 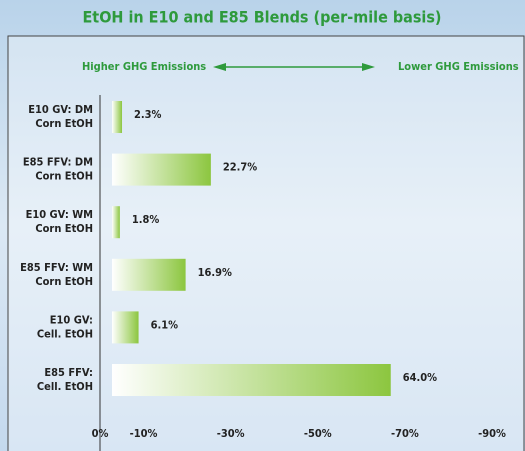 I want to click on category-label: E10 GV: DM, so click(x=60, y=109).